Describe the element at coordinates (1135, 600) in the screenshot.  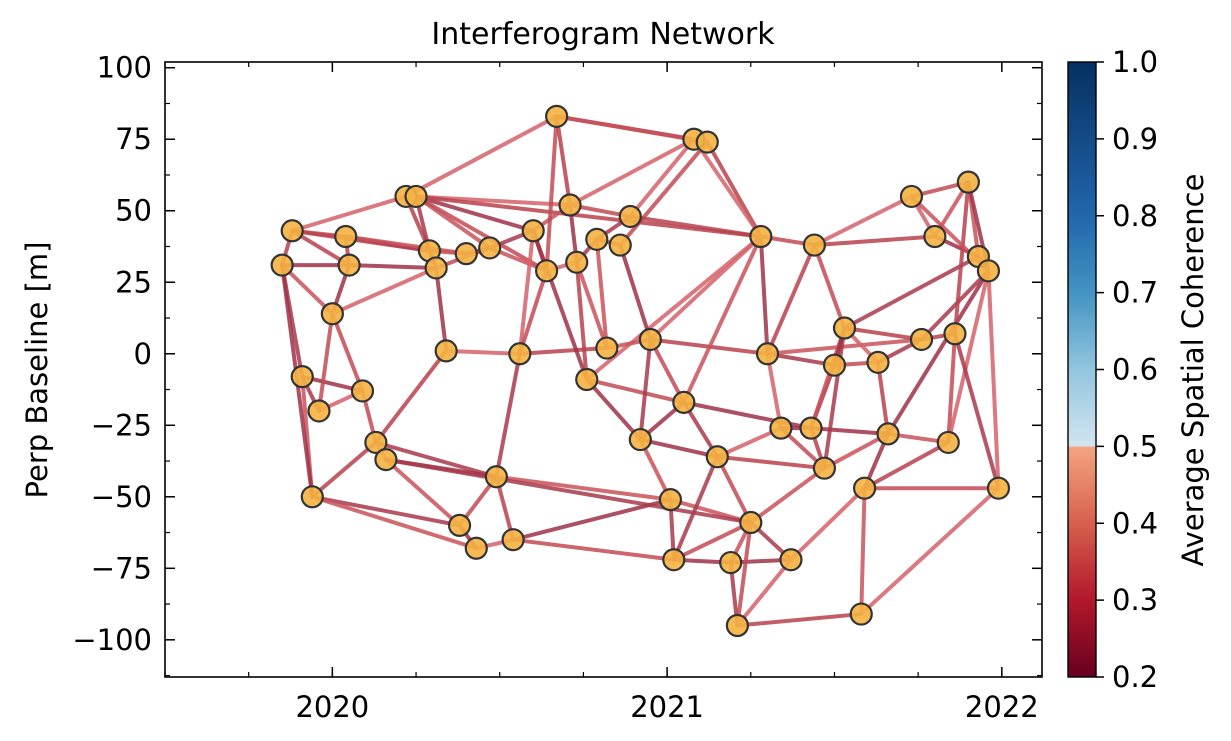
I see `colorbar-tick-label: 0.3` at that location.